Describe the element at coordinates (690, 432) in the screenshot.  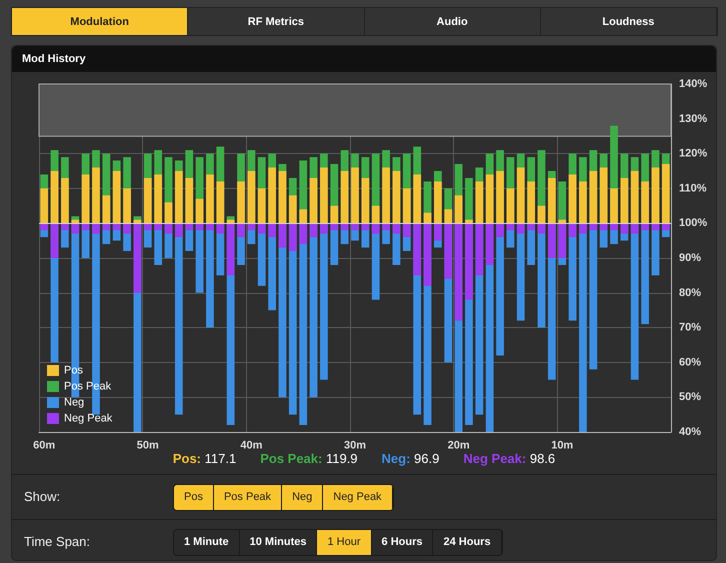
I see `y-tick-label: 40%` at that location.